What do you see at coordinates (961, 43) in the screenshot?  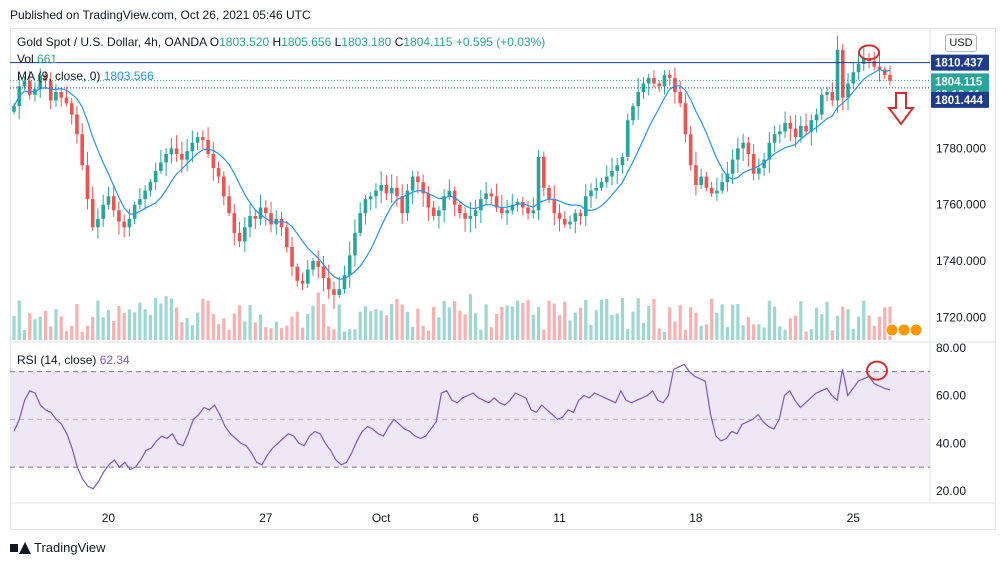 I see `currency-button: USD` at bounding box center [961, 43].